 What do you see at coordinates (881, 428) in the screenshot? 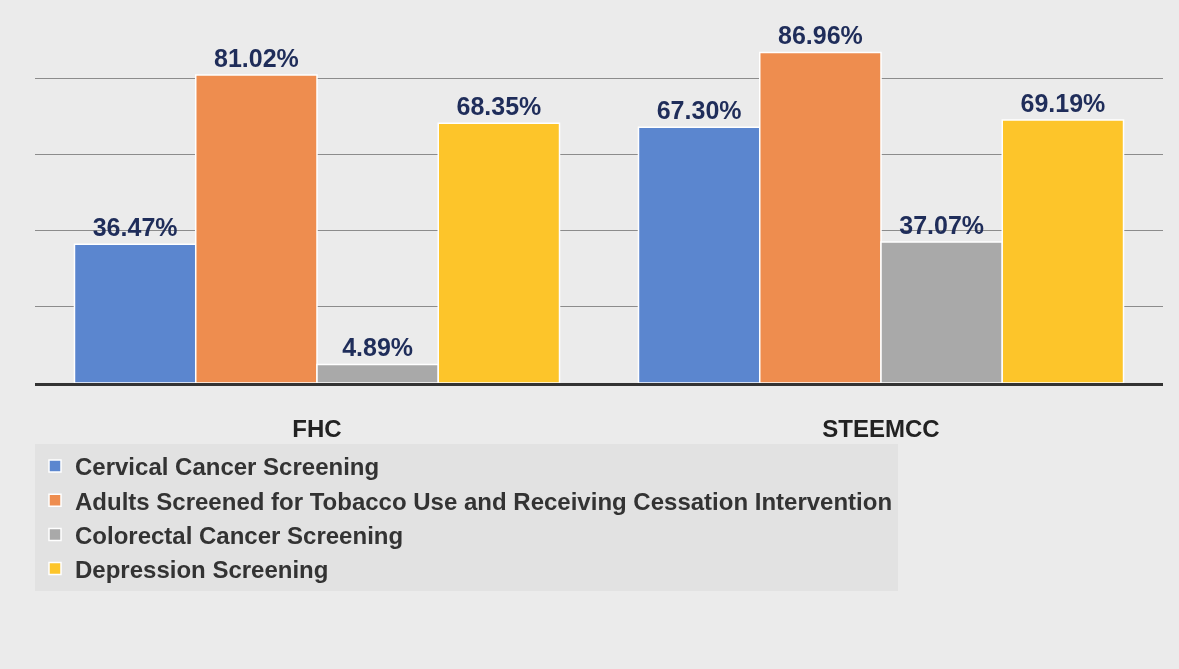
I see `x-tick-label: STEEMCC` at bounding box center [881, 428].